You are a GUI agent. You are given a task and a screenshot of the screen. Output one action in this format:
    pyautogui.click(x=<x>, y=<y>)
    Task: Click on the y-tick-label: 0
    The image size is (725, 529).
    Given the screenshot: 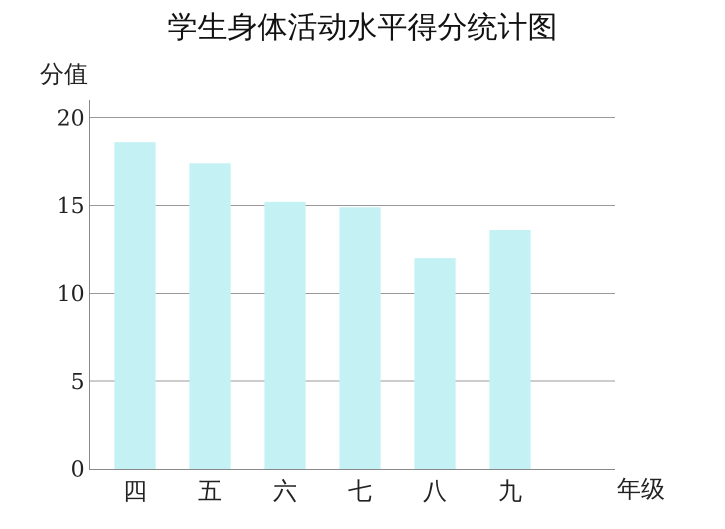 What is the action you would take?
    pyautogui.click(x=77, y=470)
    